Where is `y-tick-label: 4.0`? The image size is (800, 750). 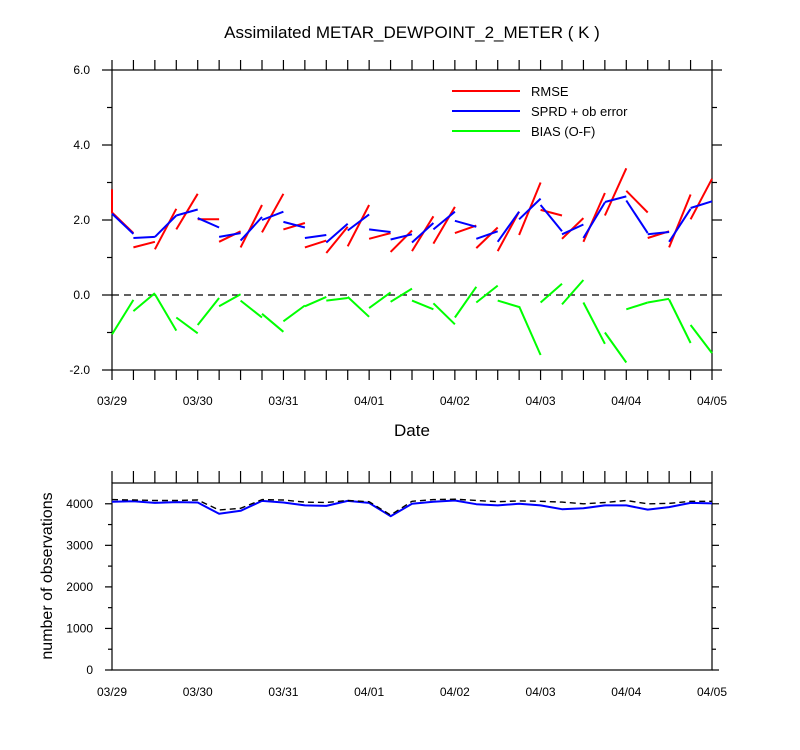
y-tick-label: 4.0 is located at coordinates (81, 145).